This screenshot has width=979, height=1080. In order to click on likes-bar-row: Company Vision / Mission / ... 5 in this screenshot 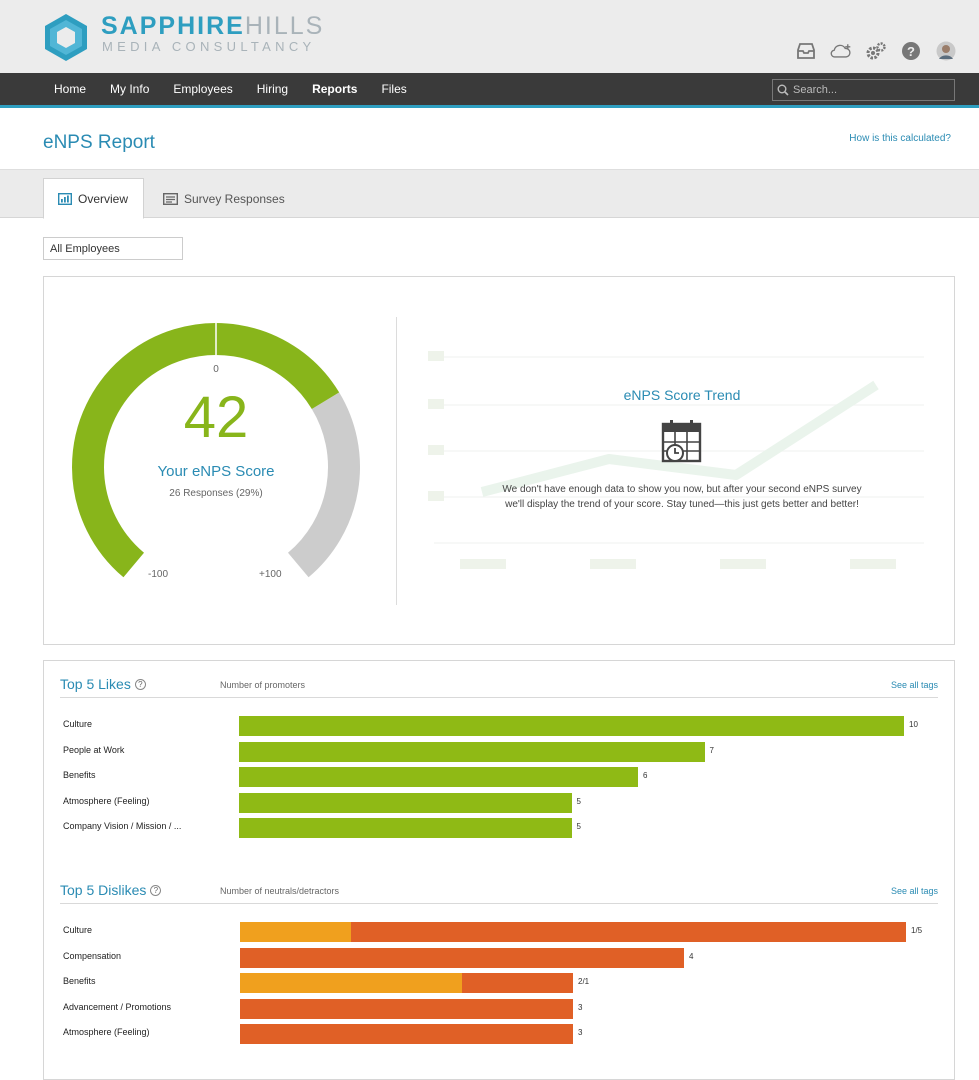, I will do `click(503, 828)`.